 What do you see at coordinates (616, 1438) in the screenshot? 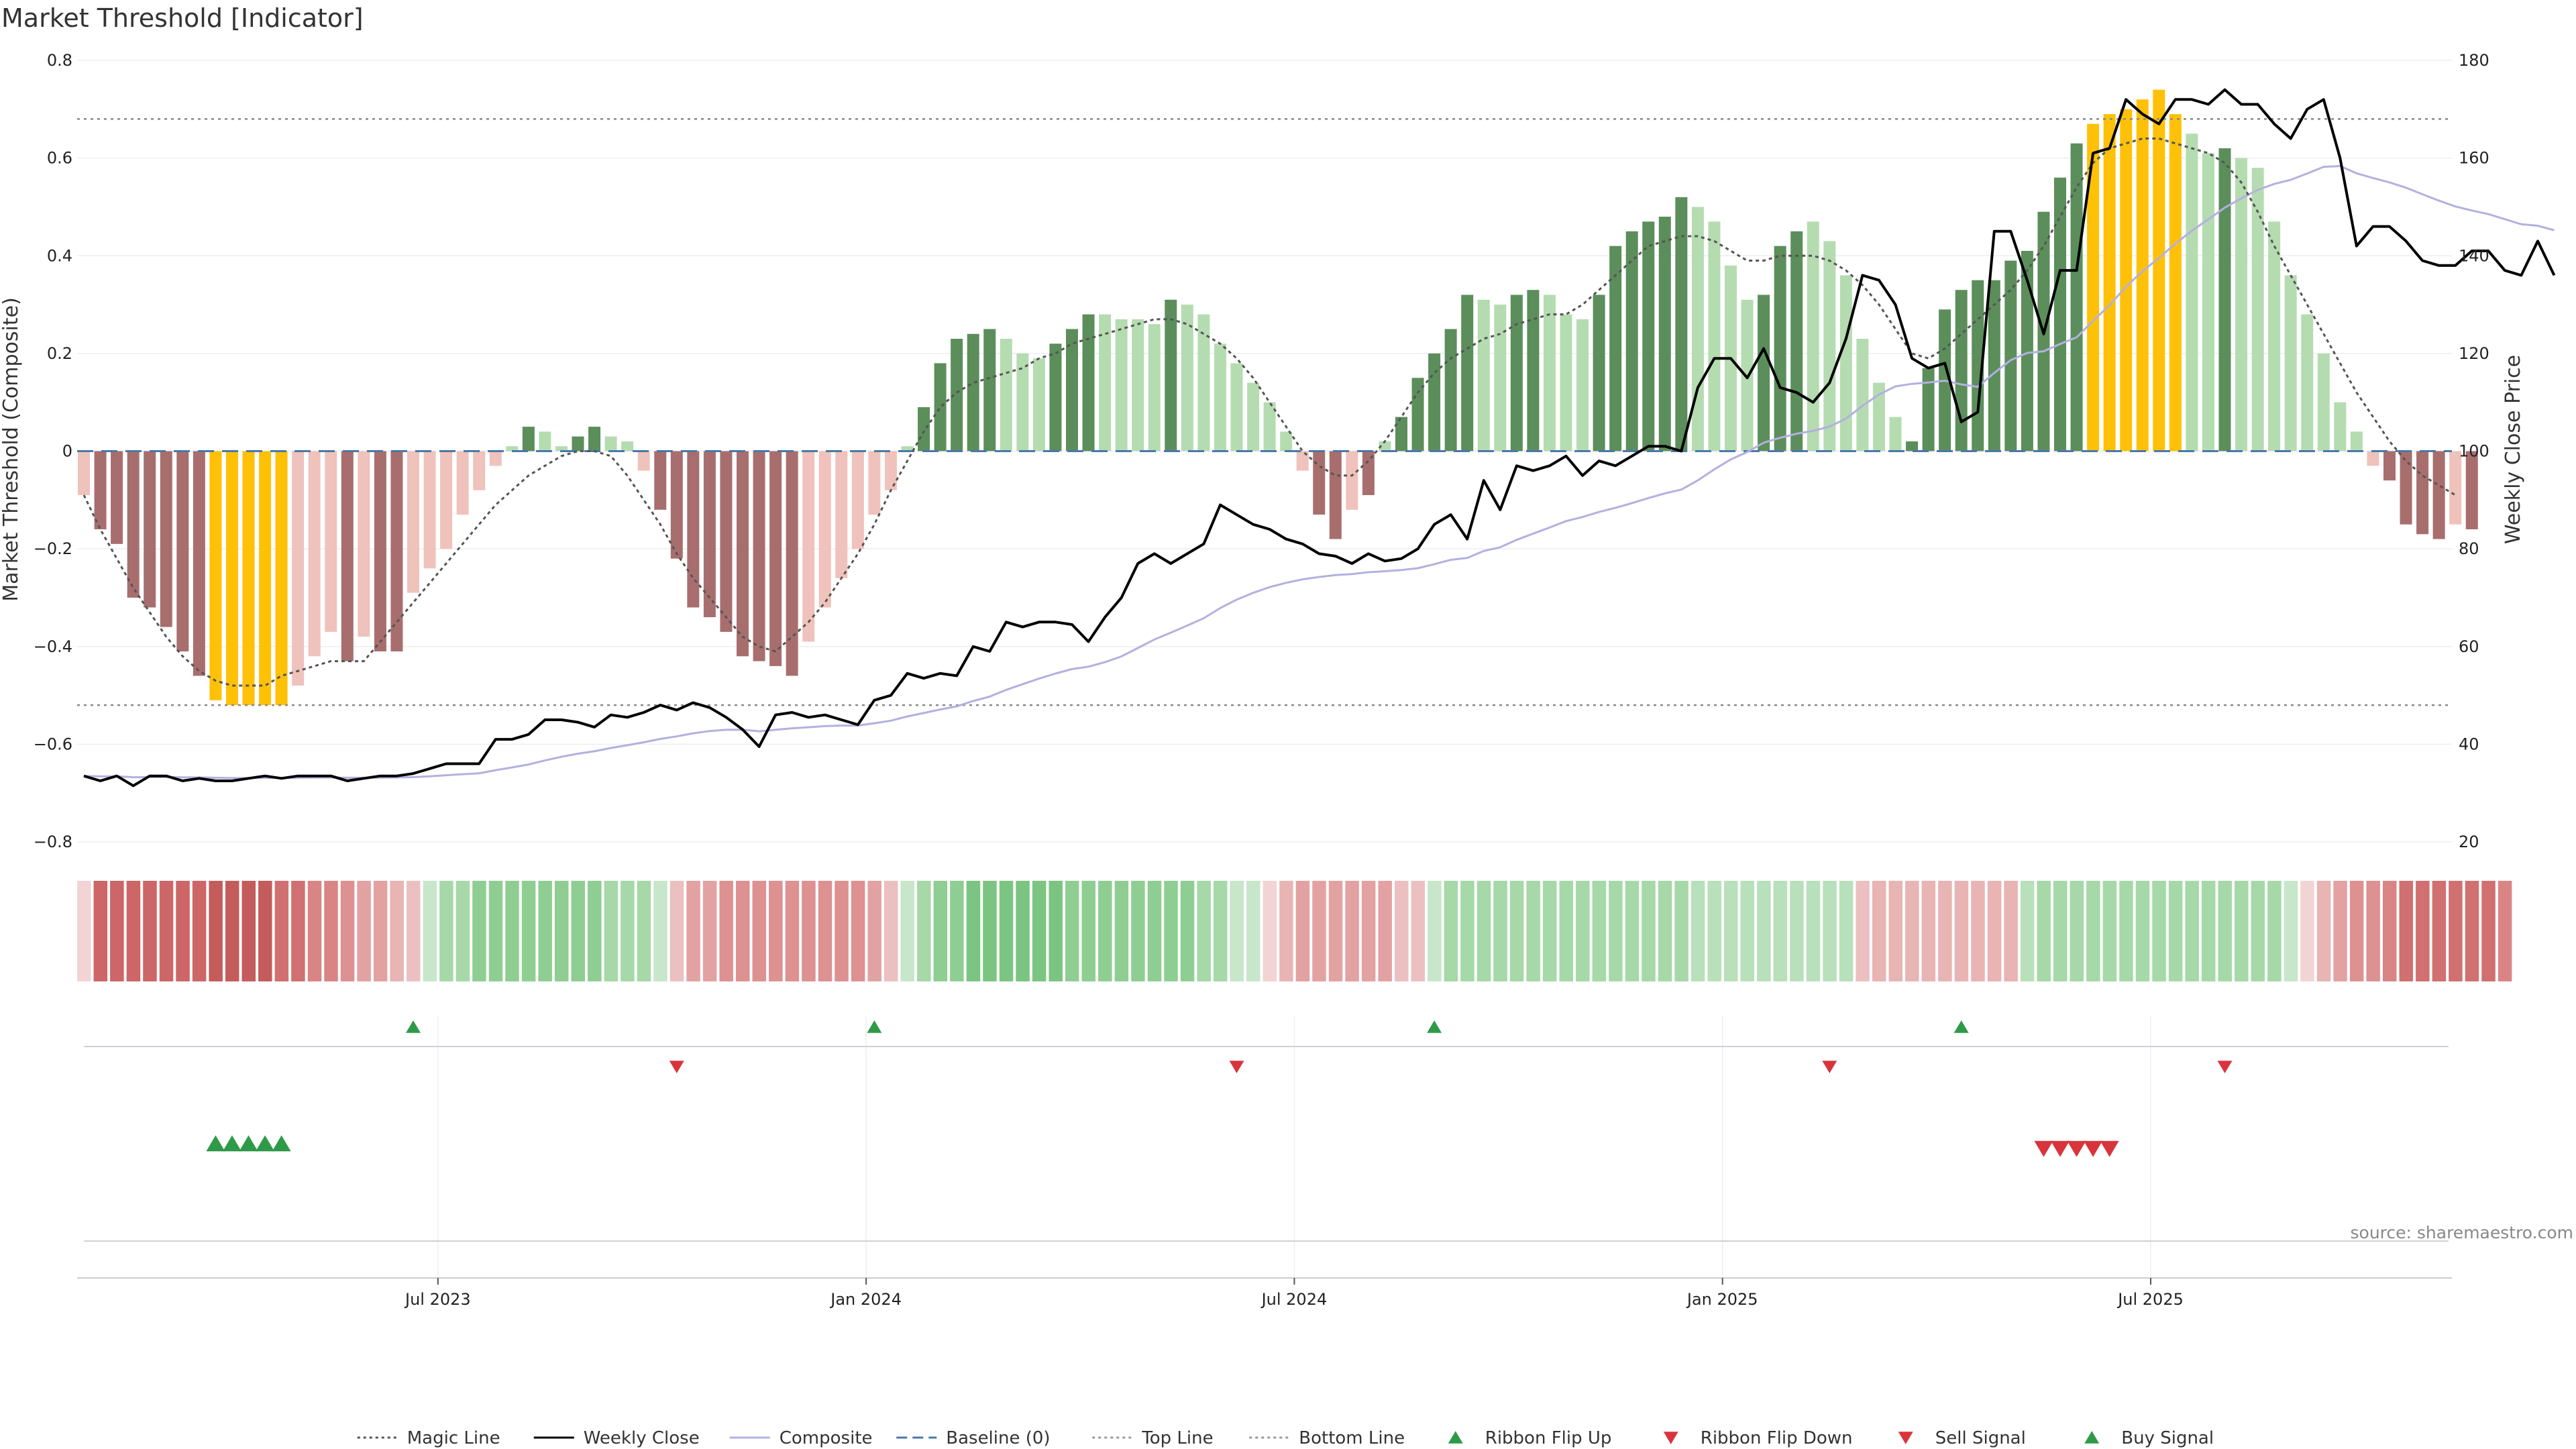
I see `legend-item: Weekly Close` at bounding box center [616, 1438].